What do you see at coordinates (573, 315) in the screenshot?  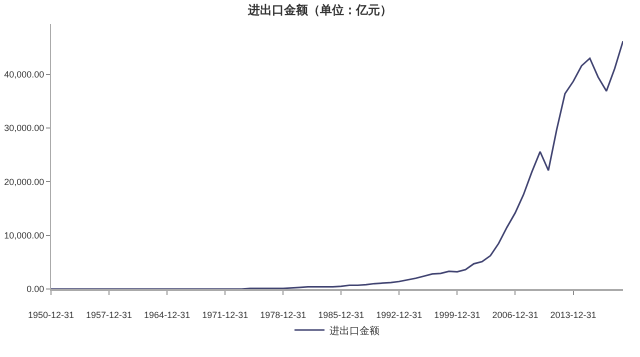 I see `x-tick-label: 2013-12-31` at bounding box center [573, 315].